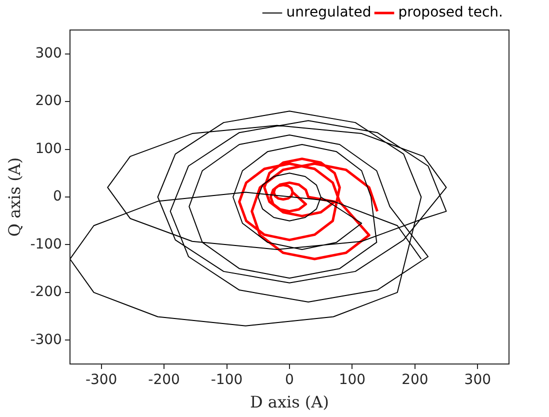  I want to click on y-tick-label: 300, so click(48, 54).